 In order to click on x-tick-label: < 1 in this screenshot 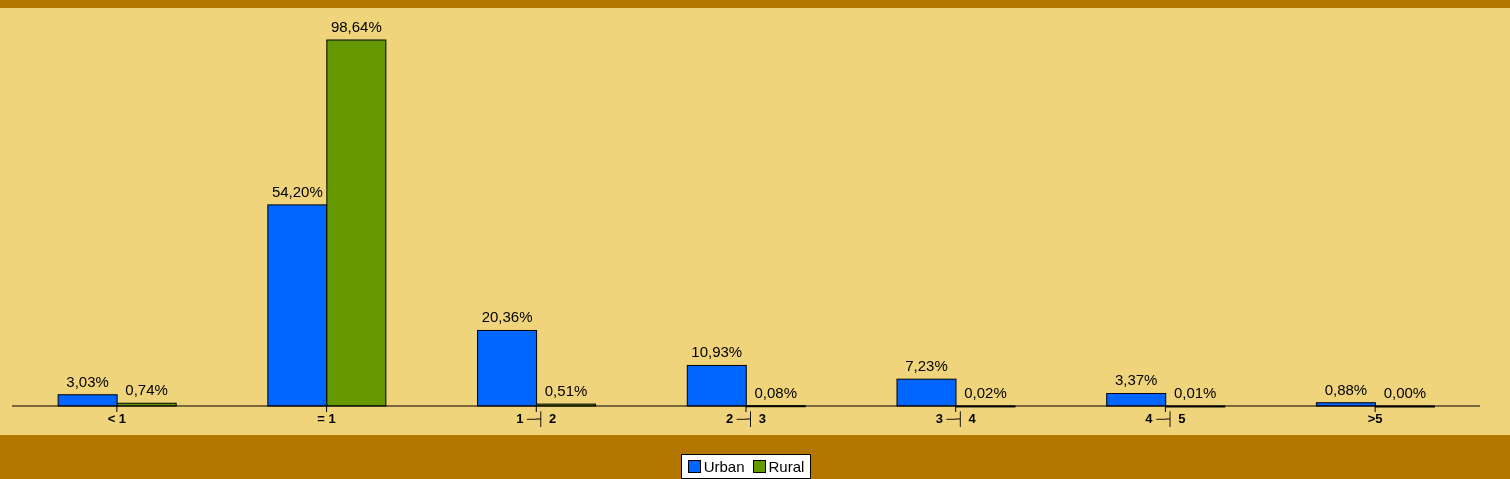, I will do `click(117, 419)`.